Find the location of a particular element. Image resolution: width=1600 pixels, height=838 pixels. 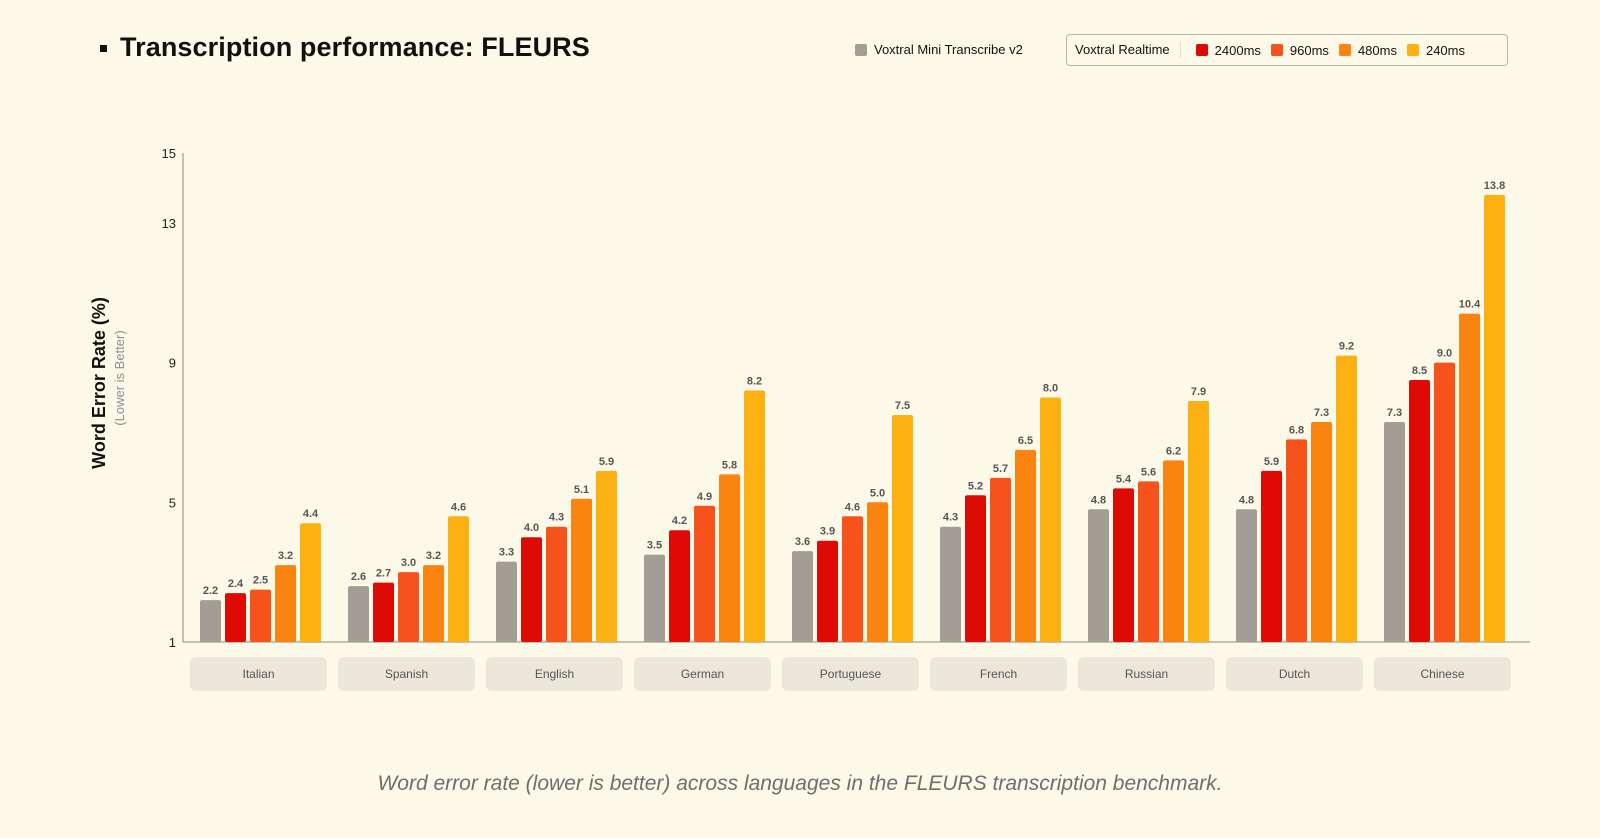

bar-german-2400ms is located at coordinates (679, 586).